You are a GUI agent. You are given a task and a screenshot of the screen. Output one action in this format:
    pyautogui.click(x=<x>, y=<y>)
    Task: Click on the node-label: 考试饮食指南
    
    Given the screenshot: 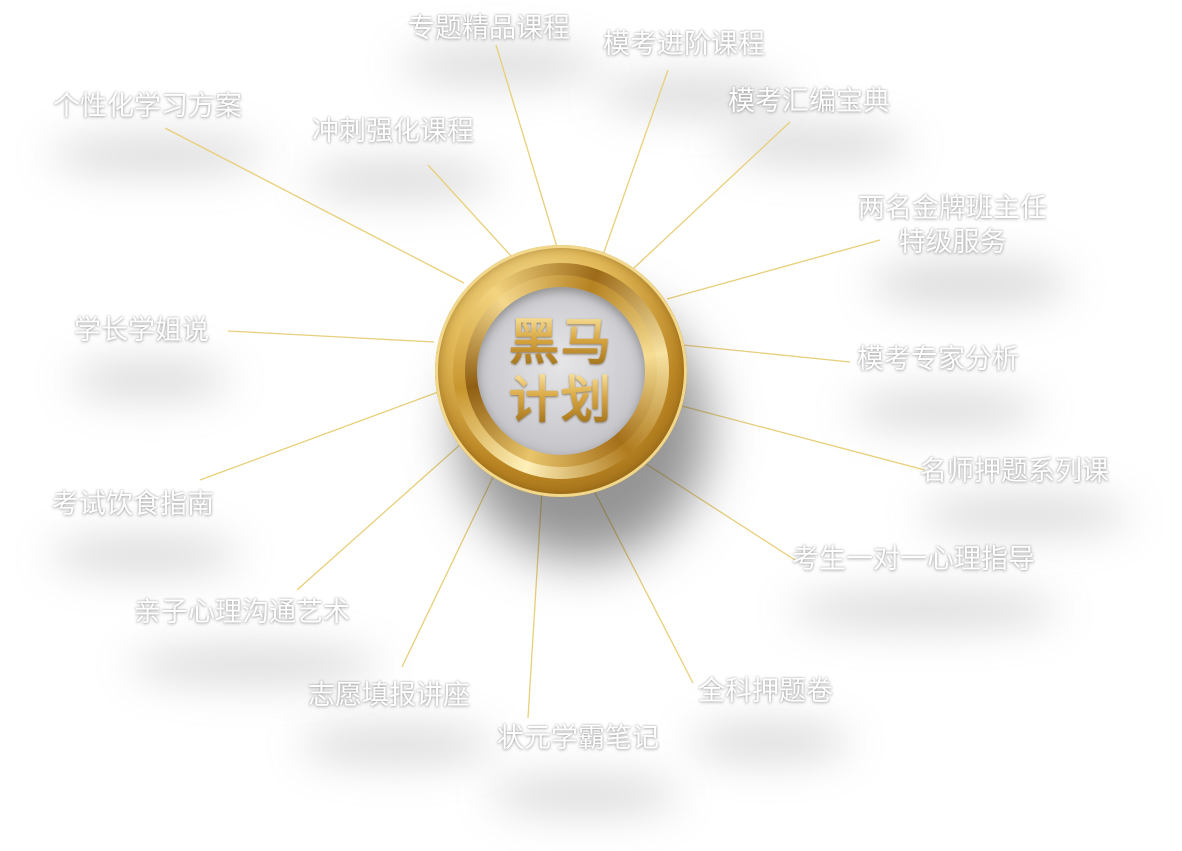 What is the action you would take?
    pyautogui.click(x=133, y=504)
    